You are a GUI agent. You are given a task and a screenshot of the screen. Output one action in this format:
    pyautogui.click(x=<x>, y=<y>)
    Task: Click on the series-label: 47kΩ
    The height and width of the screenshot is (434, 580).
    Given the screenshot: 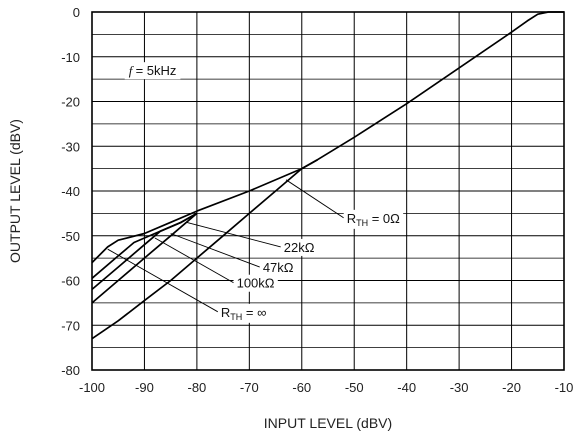 What is the action you would take?
    pyautogui.click(x=278, y=267)
    